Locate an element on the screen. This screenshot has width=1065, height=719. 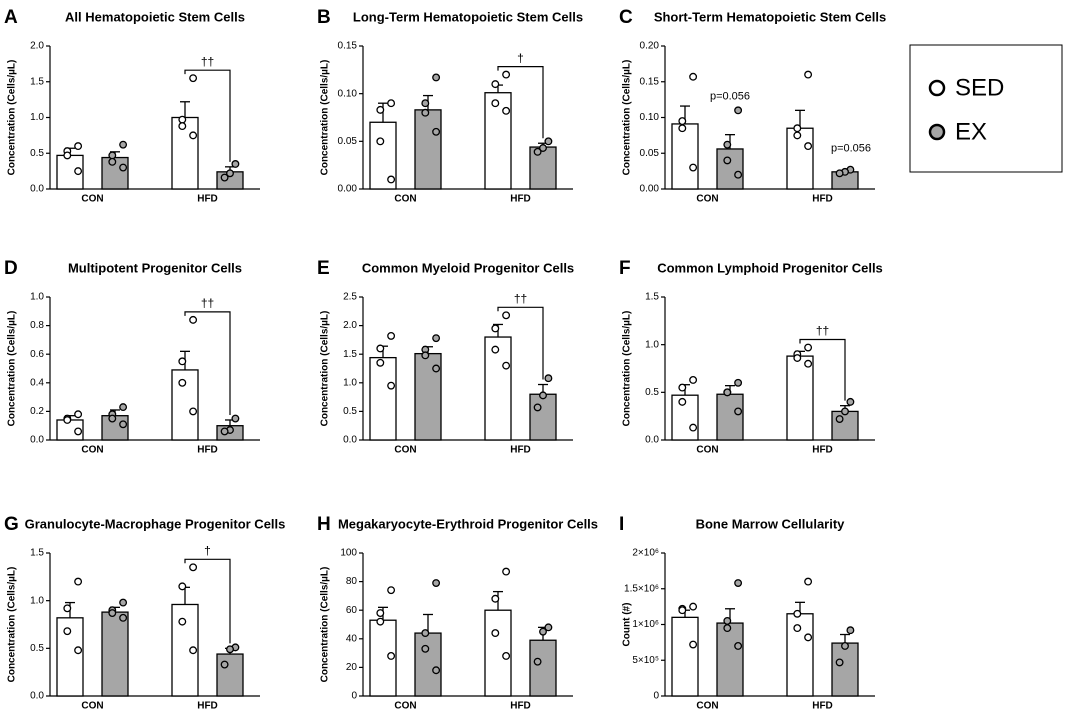
y-tick-label: 1.0 is located at coordinates (350, 382).